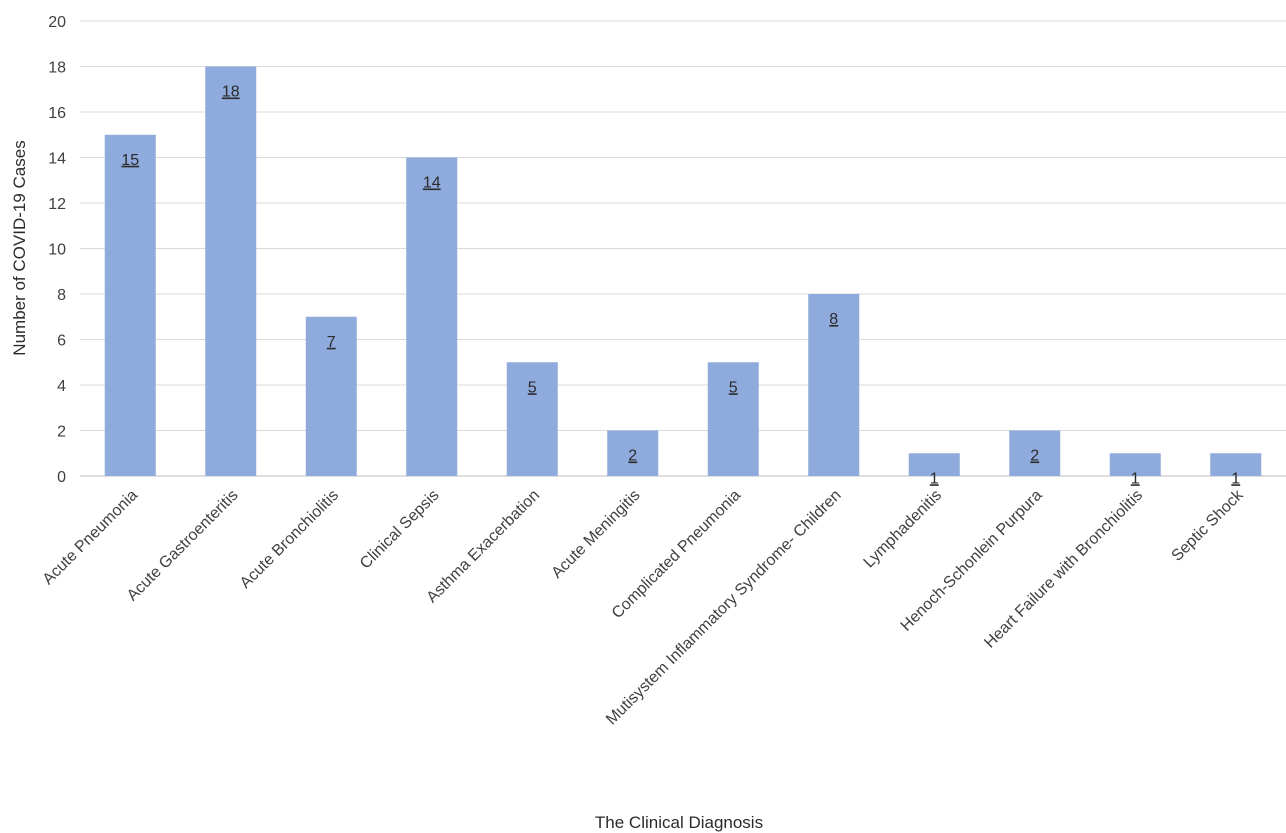 The width and height of the screenshot is (1286, 833). I want to click on y-tick-label: 16, so click(57, 113).